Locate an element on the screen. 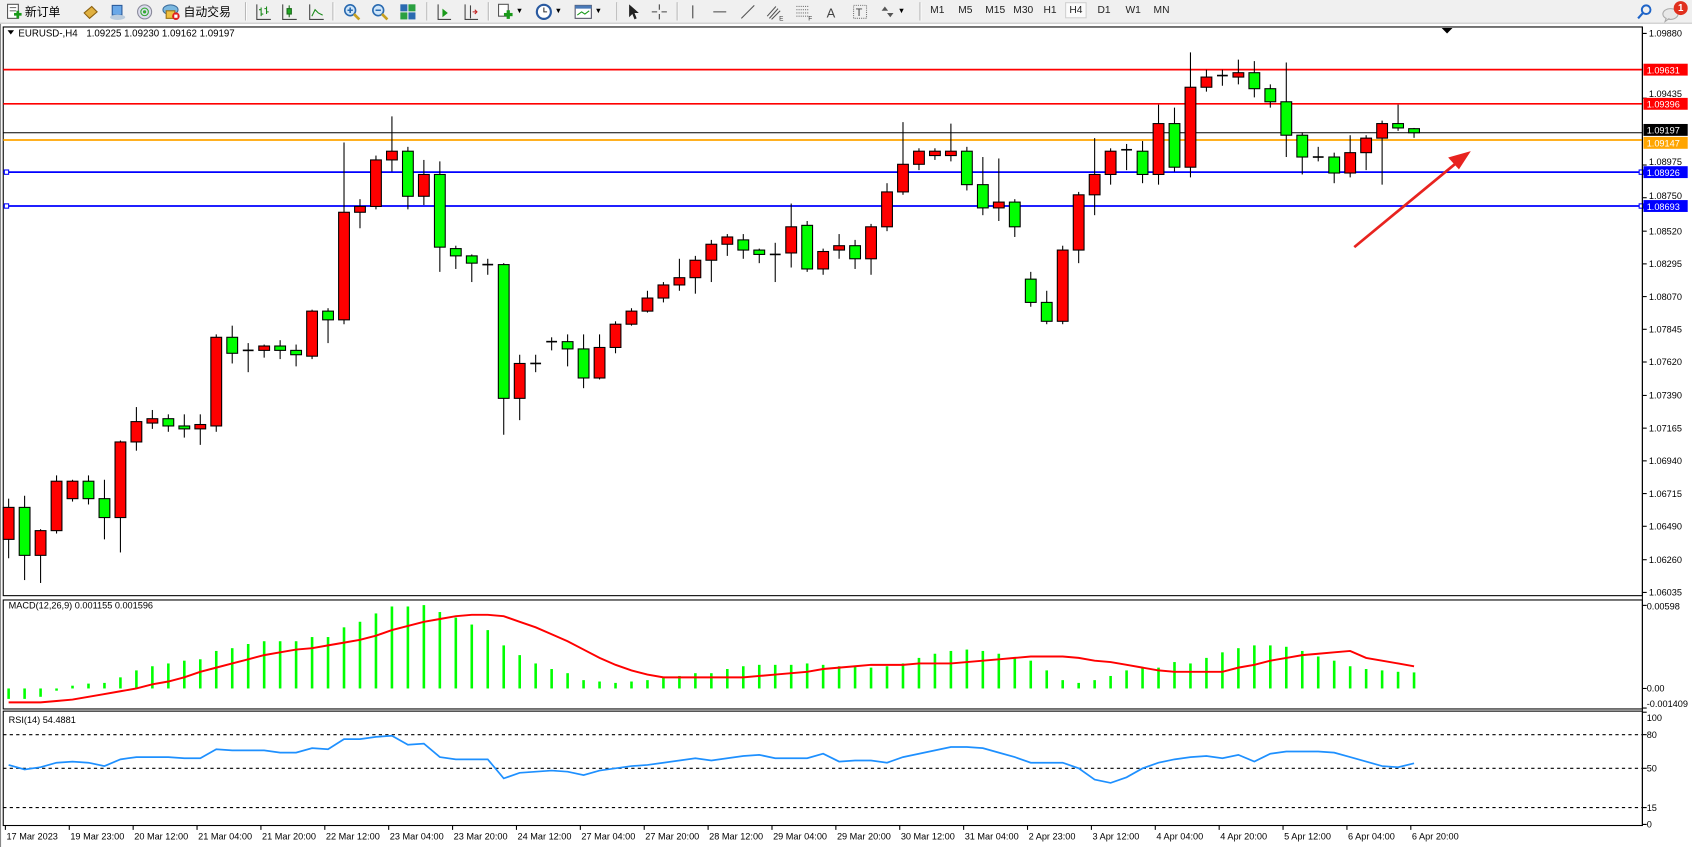  price-tag is located at coordinates (1665, 69).